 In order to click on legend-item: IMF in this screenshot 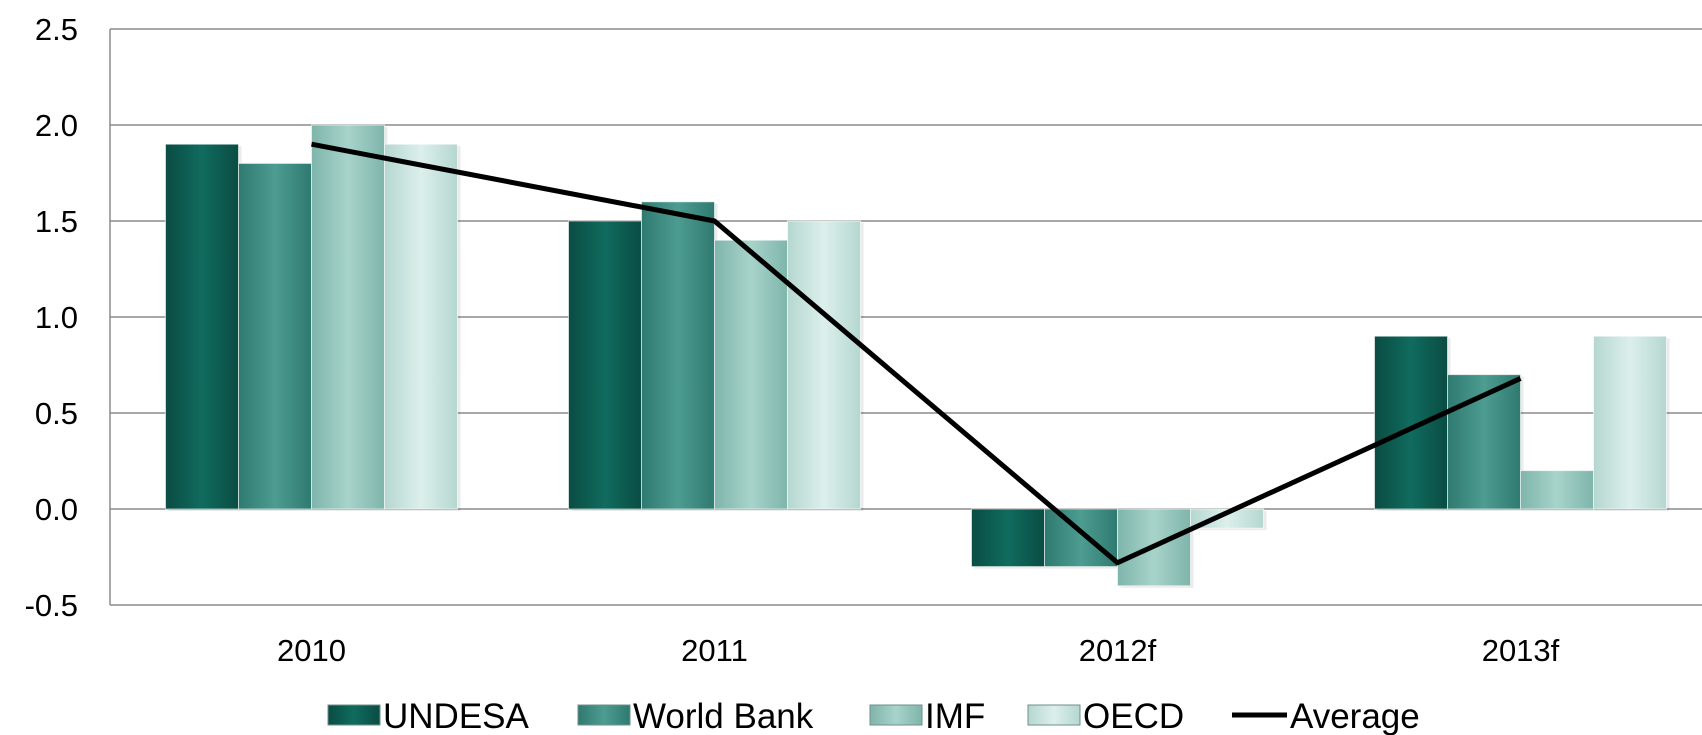, I will do `click(927, 716)`.